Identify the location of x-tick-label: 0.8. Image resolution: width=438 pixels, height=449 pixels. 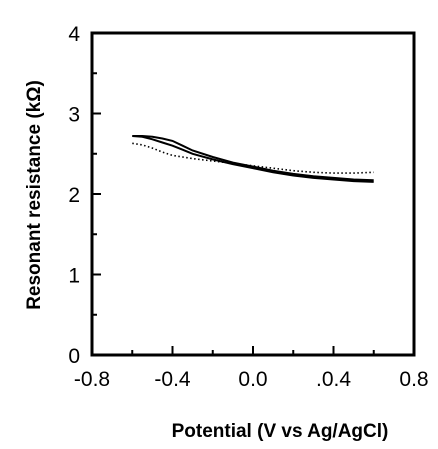
(413, 379).